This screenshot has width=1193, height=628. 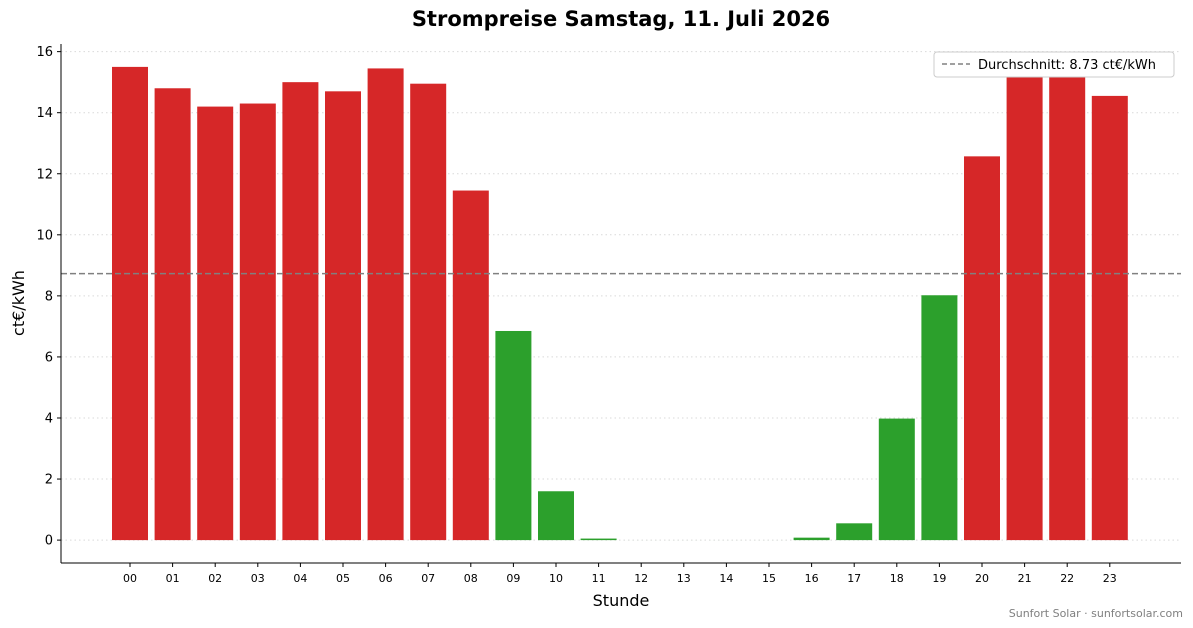 What do you see at coordinates (1110, 578) in the screenshot?
I see `x-tick-label: 23` at bounding box center [1110, 578].